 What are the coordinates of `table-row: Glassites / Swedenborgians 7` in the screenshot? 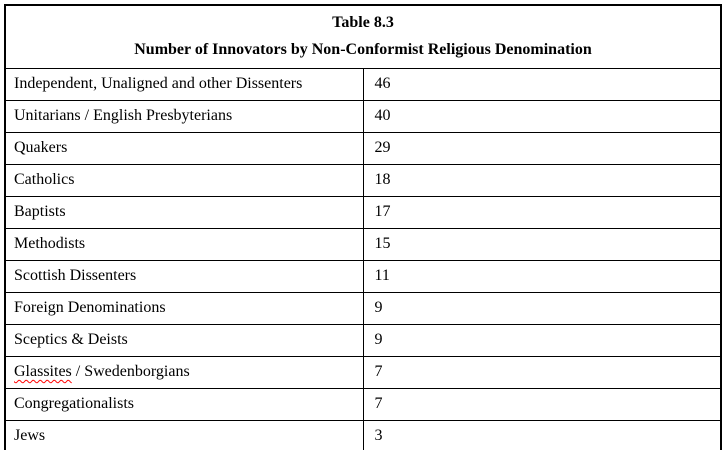 It's located at (363, 372).